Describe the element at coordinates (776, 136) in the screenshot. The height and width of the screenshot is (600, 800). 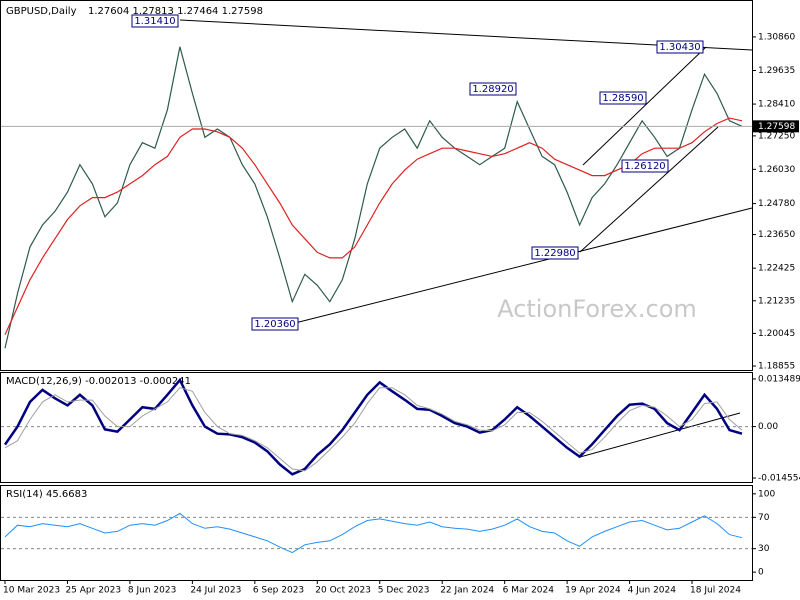
I see `y-tick-label: 1.27250` at that location.